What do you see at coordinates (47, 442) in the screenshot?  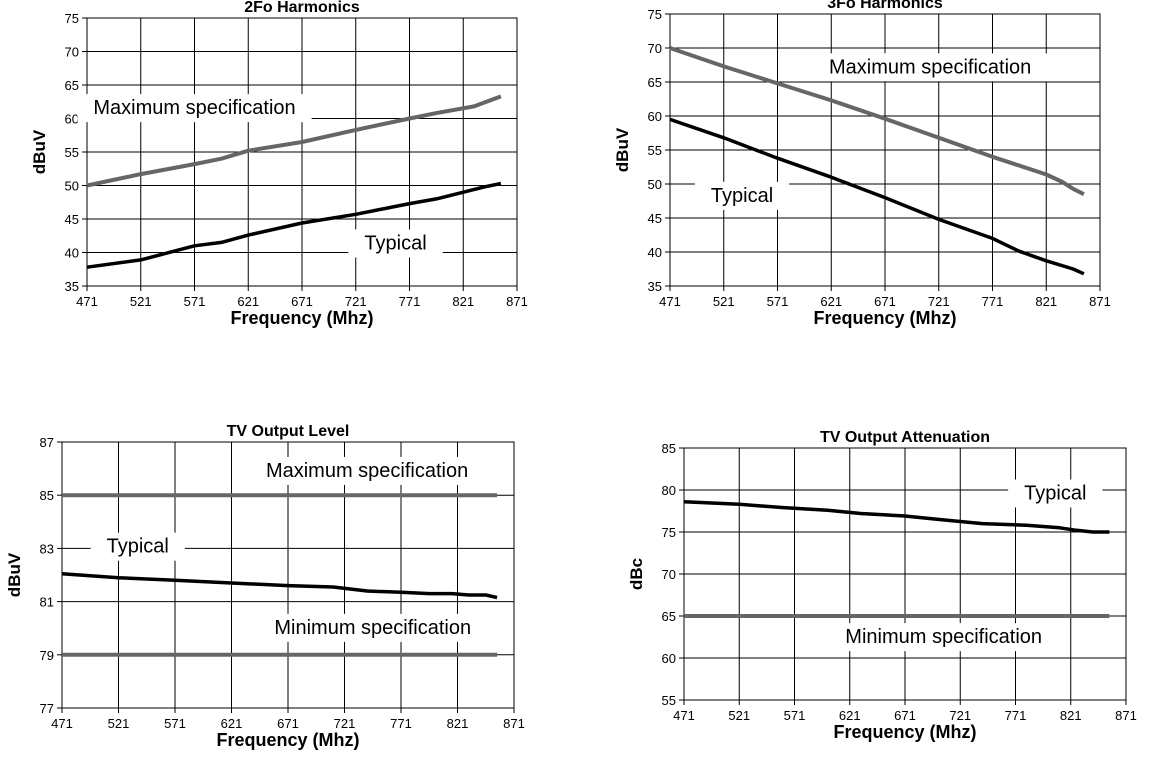 I see `y-tick-label: 87` at bounding box center [47, 442].